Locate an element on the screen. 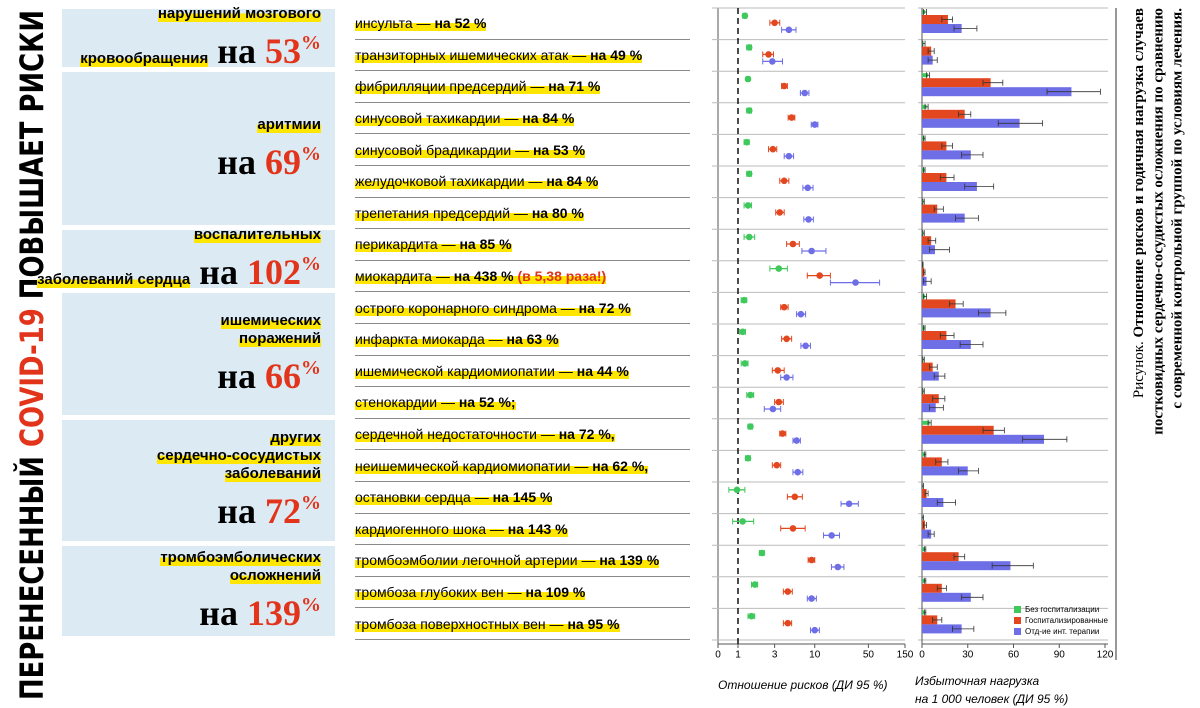 The height and width of the screenshot is (708, 1200). outcome-row: тромбоза глубоких вен — на 109 % is located at coordinates (522, 593).